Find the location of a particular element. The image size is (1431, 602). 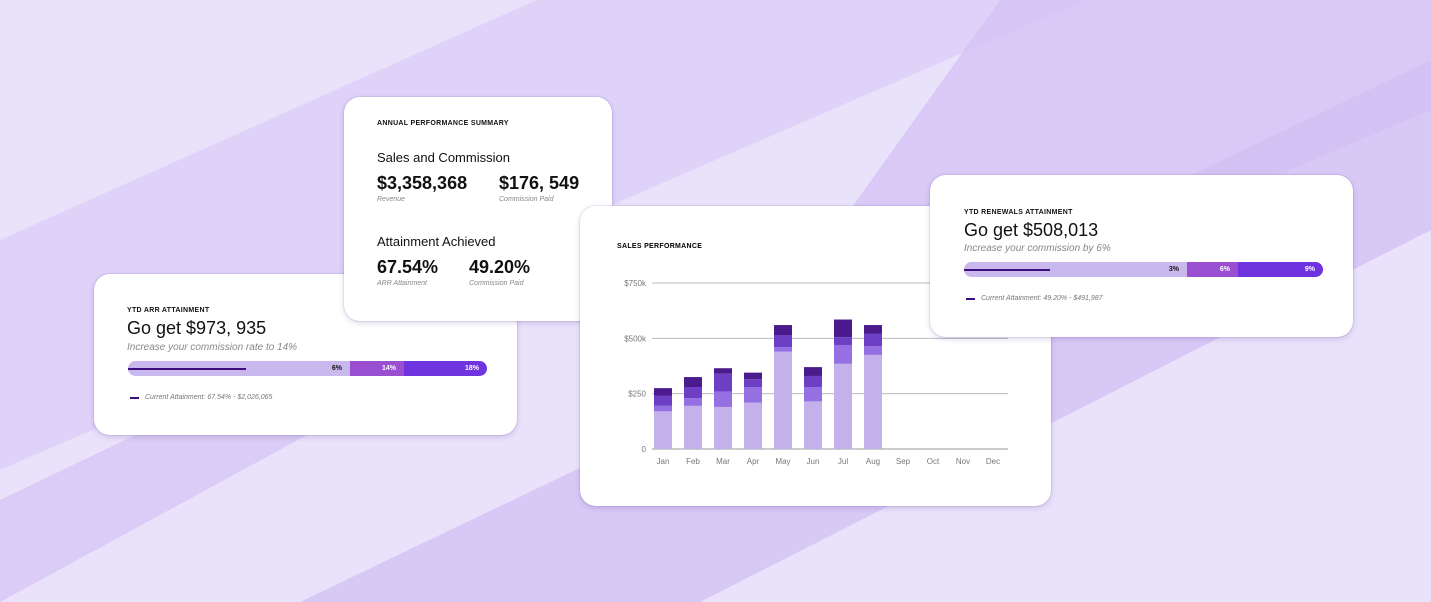

x-tick-label: Jul is located at coordinates (843, 461).